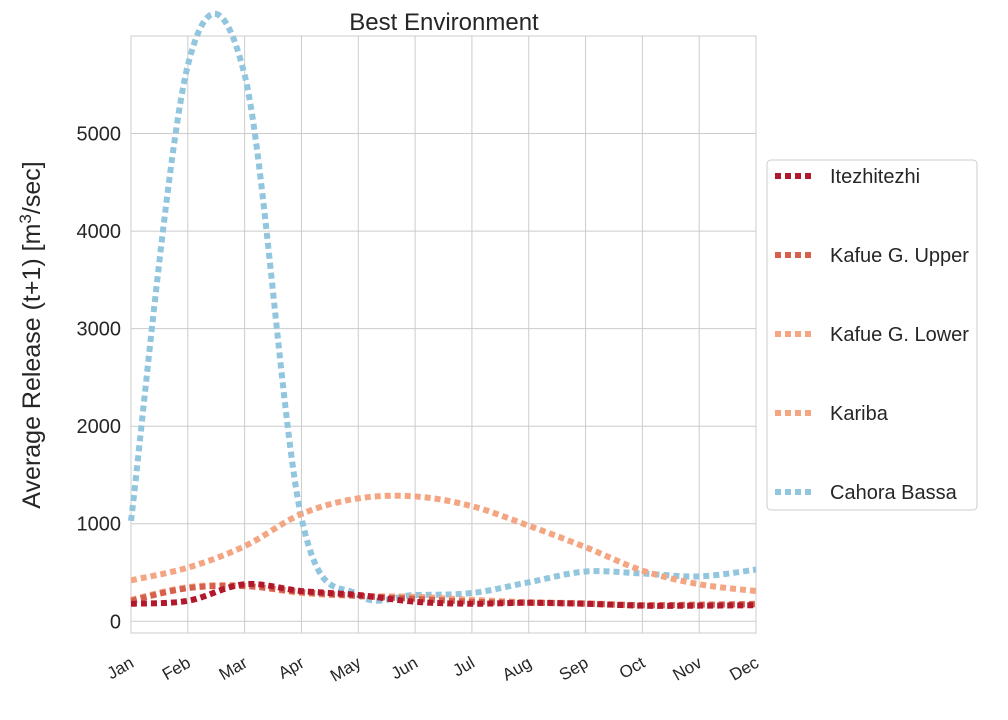 This screenshot has height=720, width=1008. Describe the element at coordinates (176, 668) in the screenshot. I see `x-tick-label: Feb` at that location.